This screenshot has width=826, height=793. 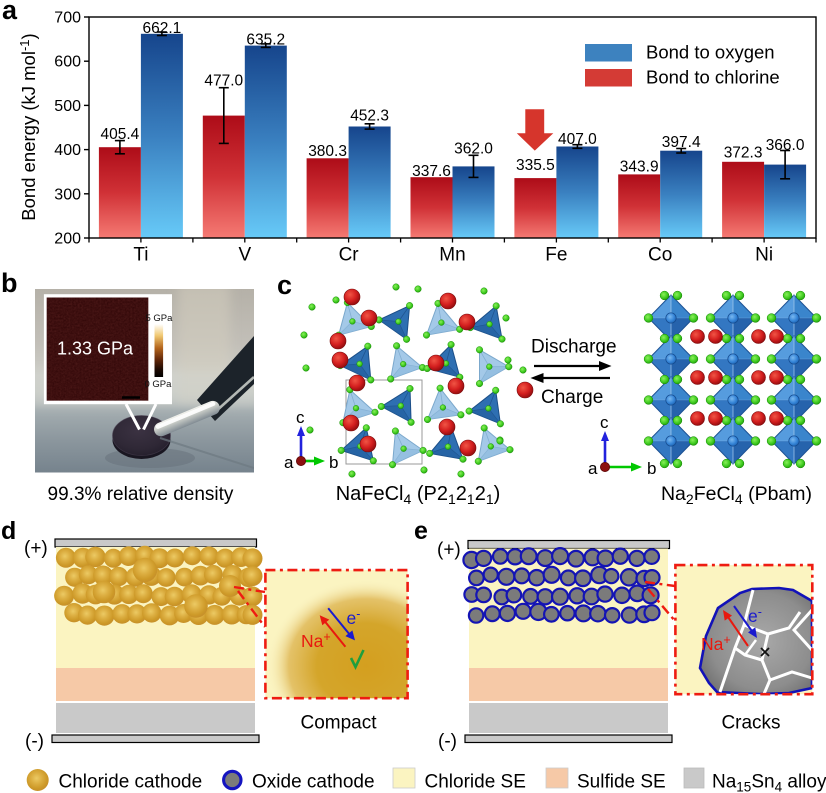 I want to click on svg-text: Discharge, so click(x=574, y=347).